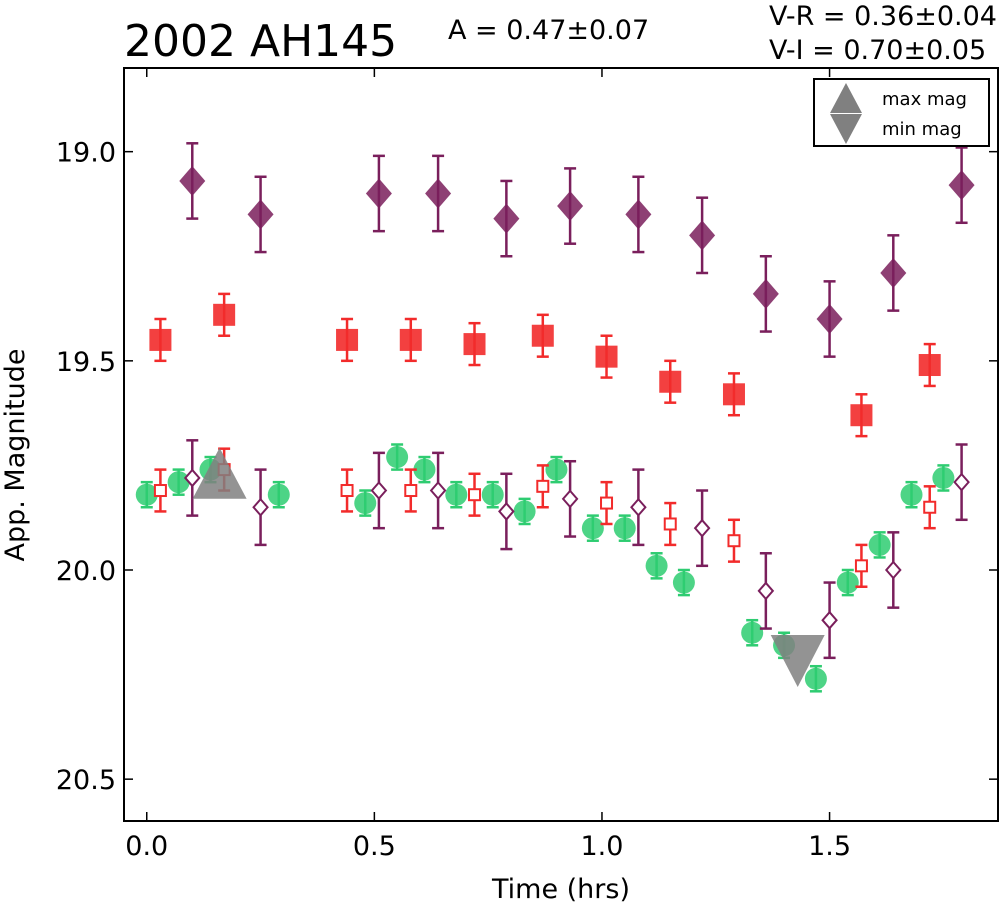 Image resolution: width=1001 pixels, height=904 pixels. I want to click on x-axis-label: Time (hrs), so click(560, 889).